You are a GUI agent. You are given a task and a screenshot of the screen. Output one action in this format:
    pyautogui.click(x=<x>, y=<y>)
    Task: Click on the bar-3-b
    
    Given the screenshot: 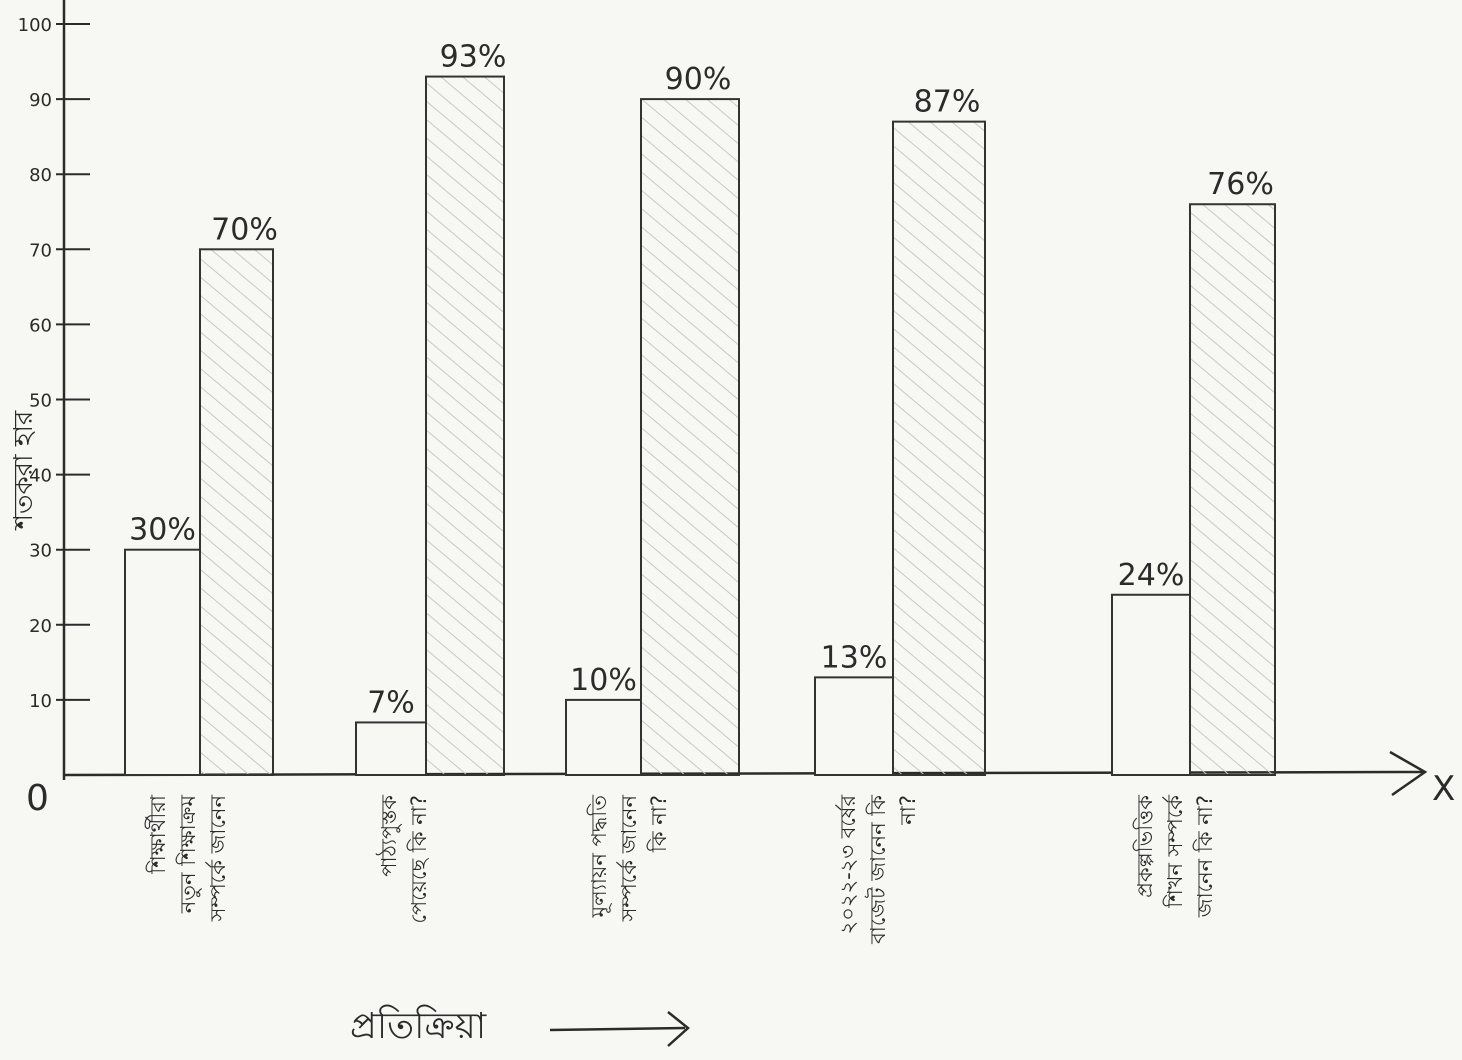 What is the action you would take?
    pyautogui.click(x=690, y=437)
    